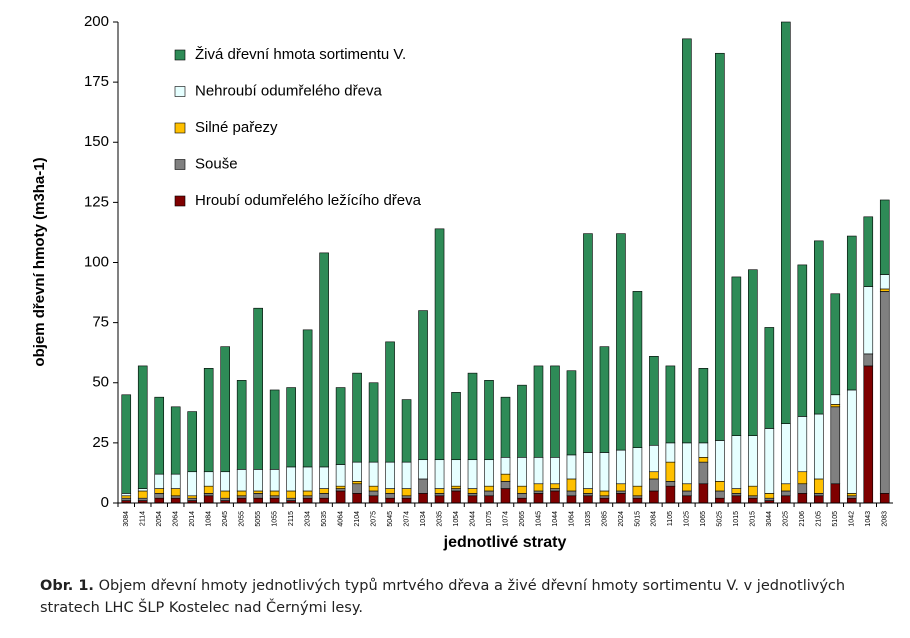 This screenshot has width=910, height=638. What do you see at coordinates (390, 519) in the screenshot?
I see `x-tick-label: 5045` at bounding box center [390, 519].